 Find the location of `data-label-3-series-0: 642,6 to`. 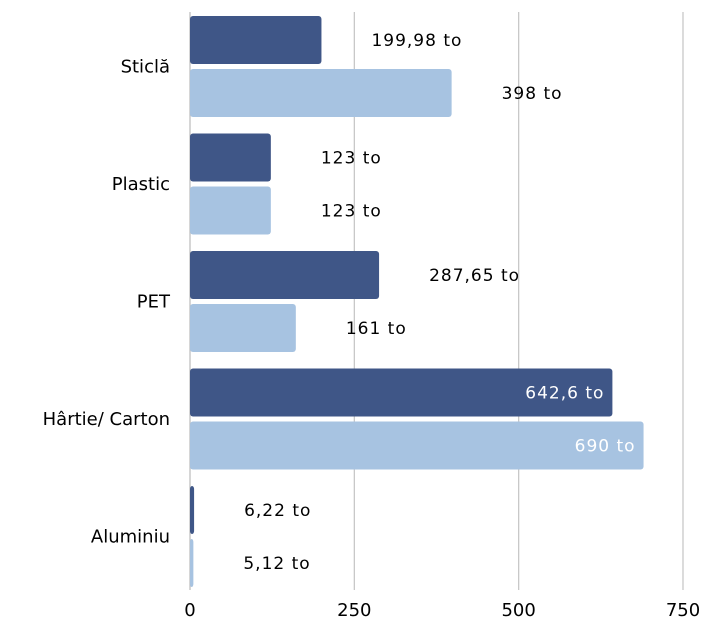

data-label-3-series-0: 642,6 to is located at coordinates (564, 394).